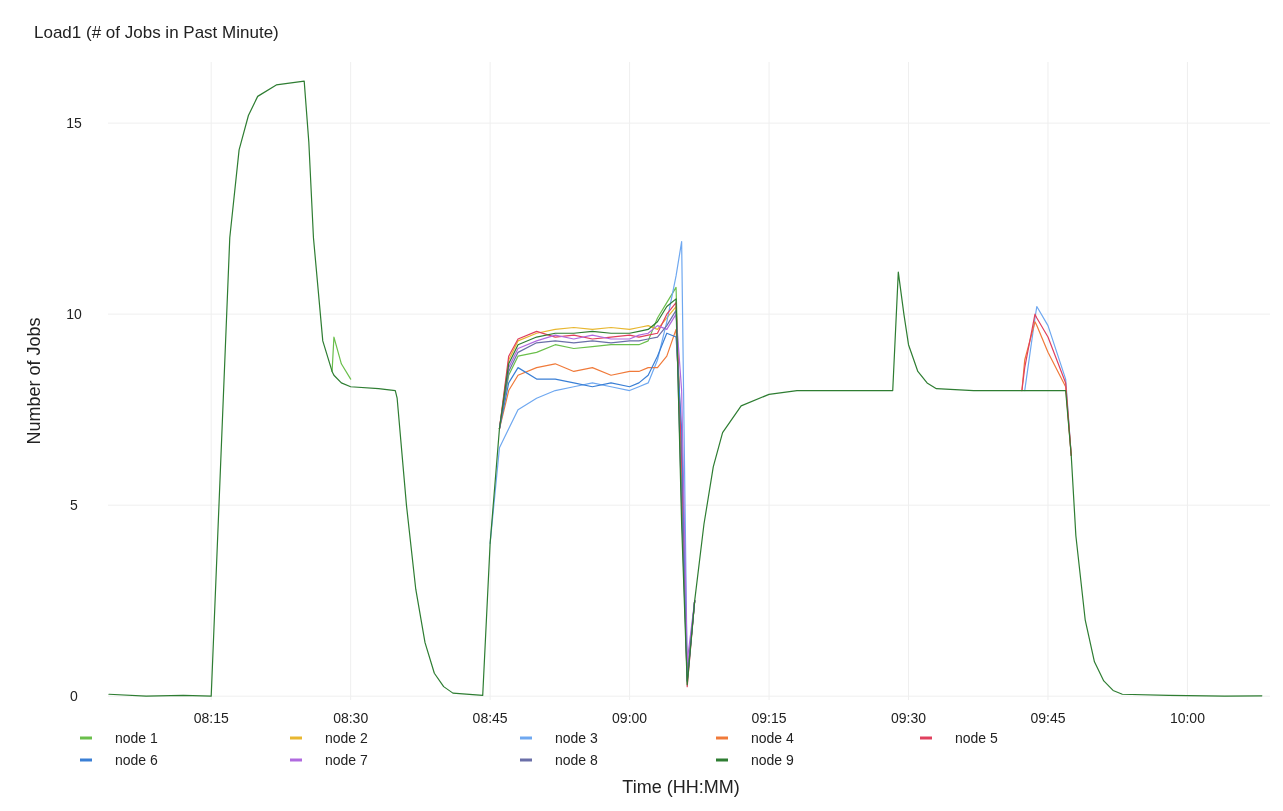 Image resolution: width=1283 pixels, height=811 pixels. Describe the element at coordinates (1048, 717) in the screenshot. I see `x-tick-label: 09:45` at that location.